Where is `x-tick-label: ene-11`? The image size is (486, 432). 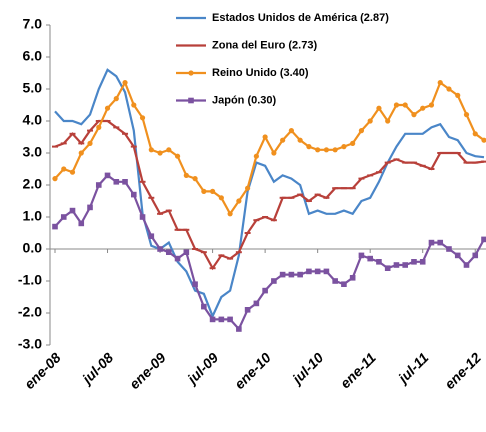
x-tick-label: ene-11 is located at coordinates (358, 370).